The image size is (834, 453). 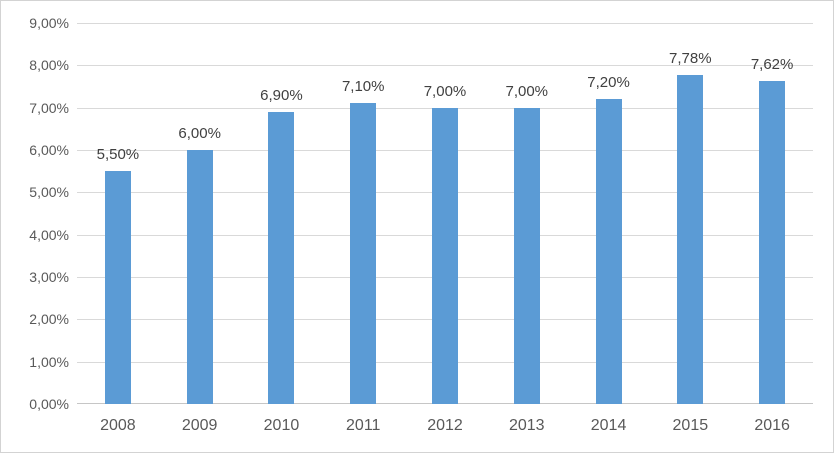 What do you see at coordinates (49, 404) in the screenshot?
I see `y-axis-tick-label: 0,00%` at bounding box center [49, 404].